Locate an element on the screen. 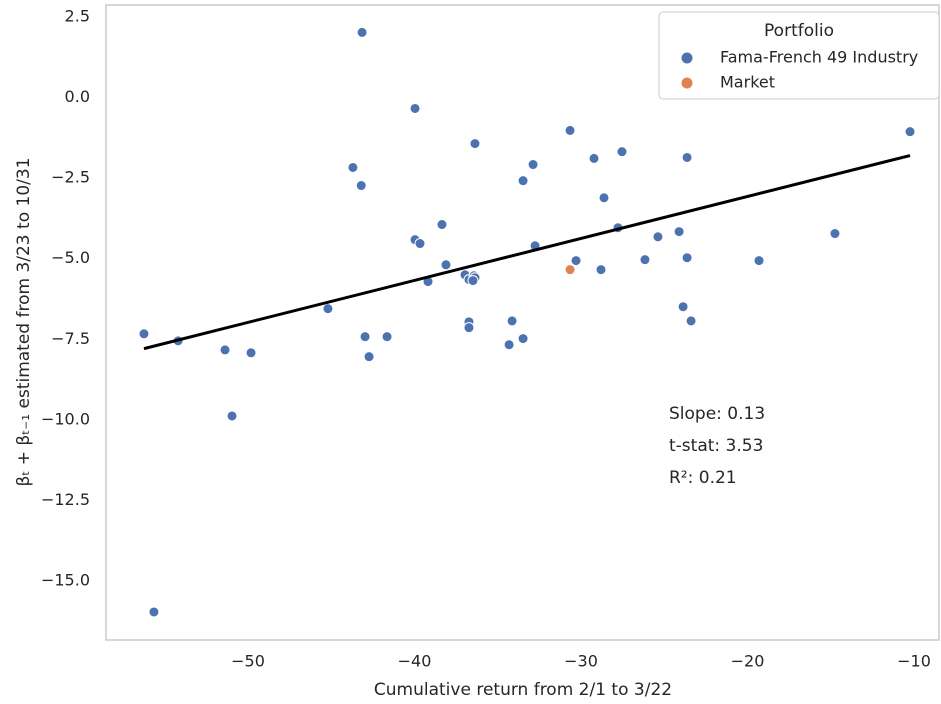 The image size is (941, 704). legend-label: Market is located at coordinates (747, 82).